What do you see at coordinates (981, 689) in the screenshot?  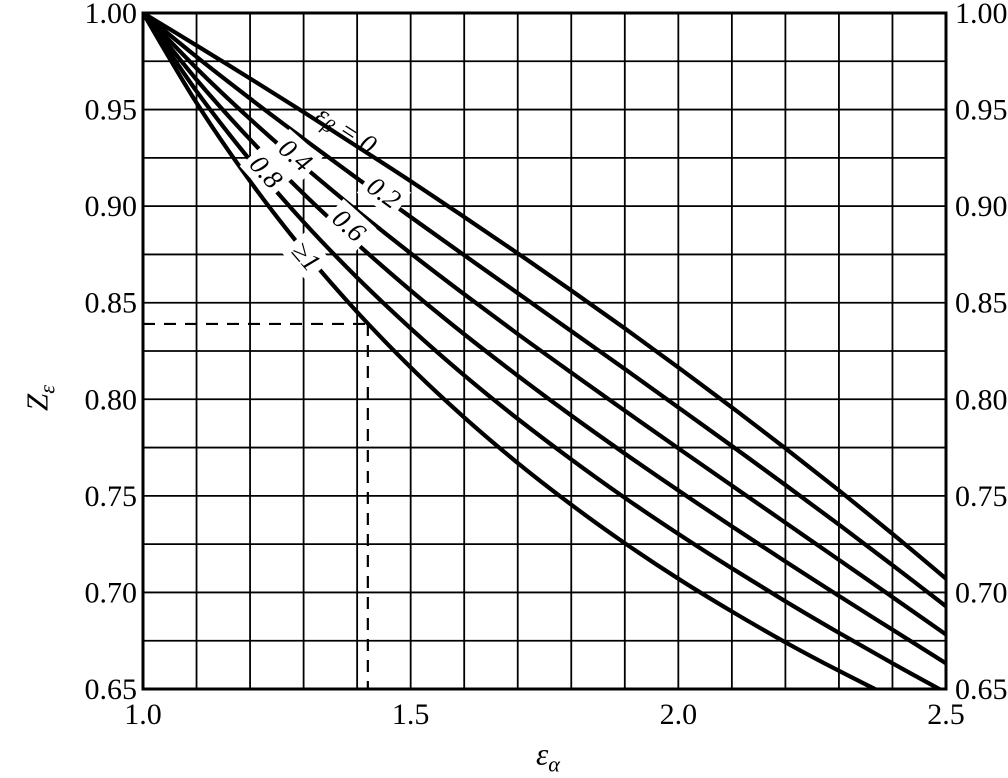 I see `y-tick-right-0.65: 0.65` at bounding box center [981, 689].